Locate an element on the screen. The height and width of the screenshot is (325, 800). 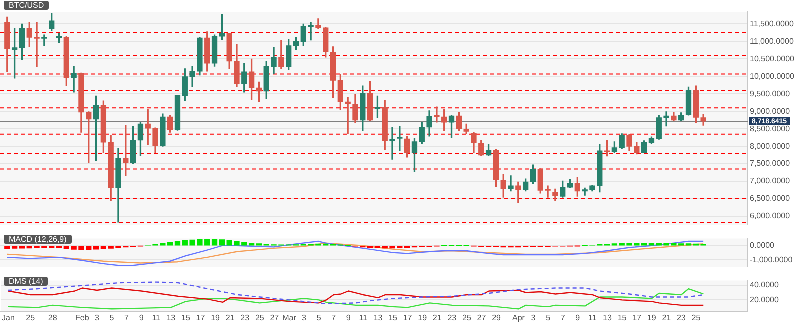
x-tick-label: Apr is located at coordinates (519, 317).